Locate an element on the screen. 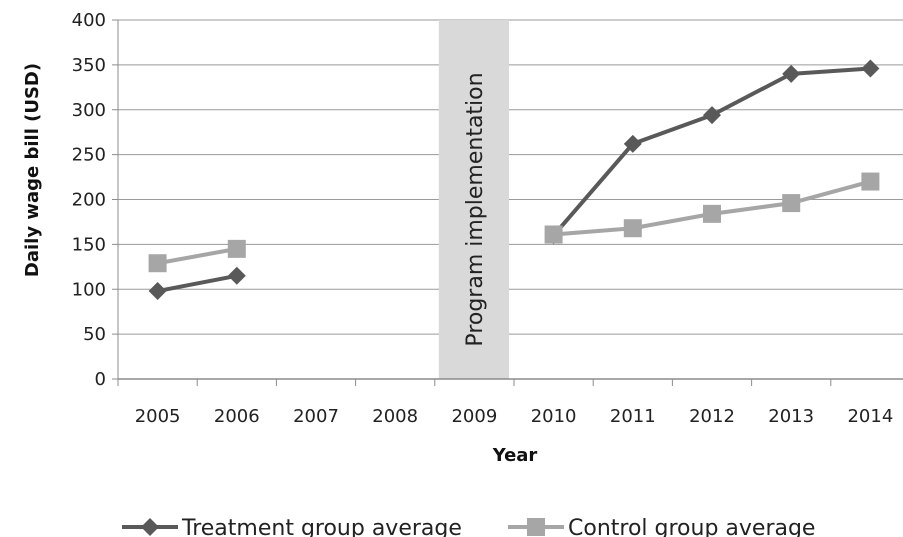  legend-item: Control group average is located at coordinates (661, 526).